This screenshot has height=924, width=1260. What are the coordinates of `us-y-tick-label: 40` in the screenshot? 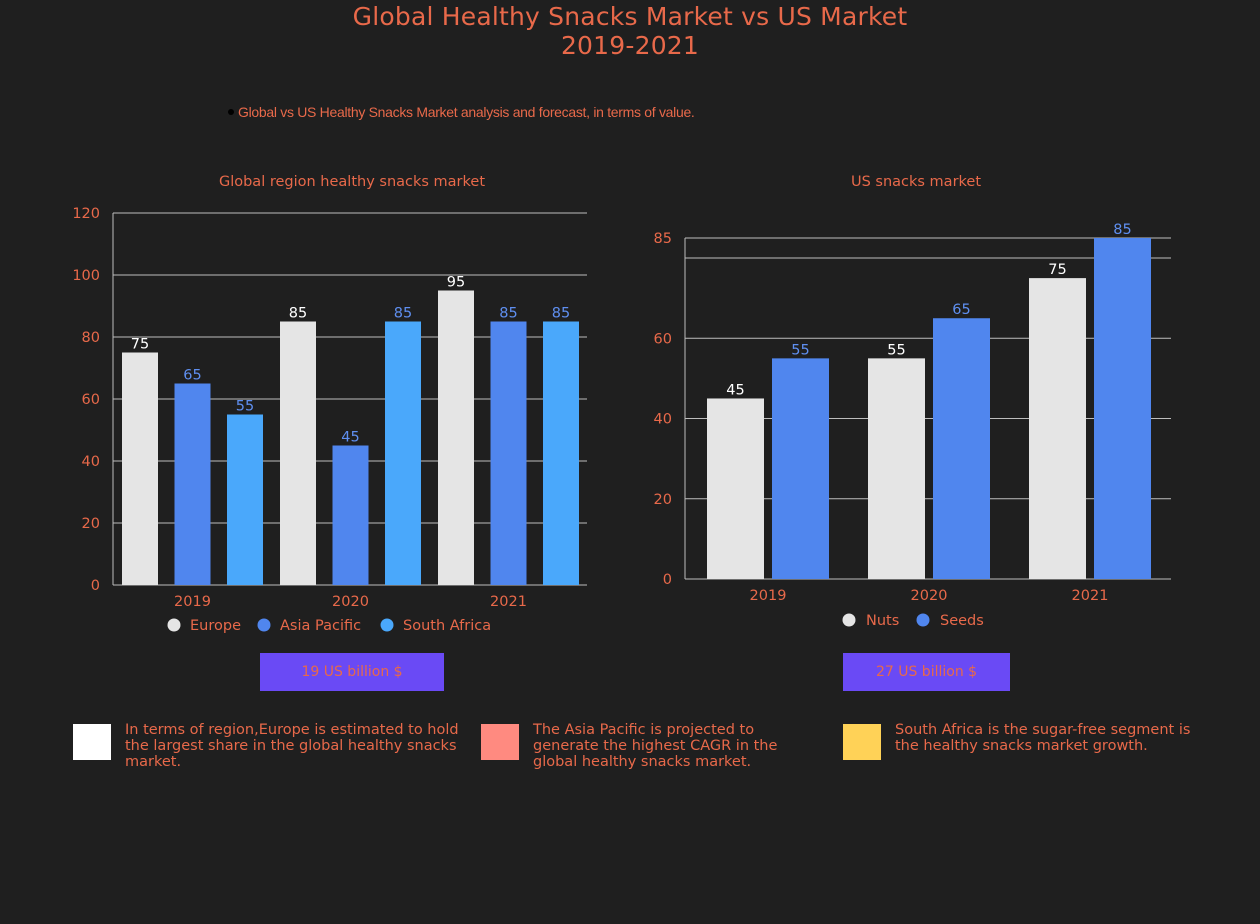 It's located at (663, 420).